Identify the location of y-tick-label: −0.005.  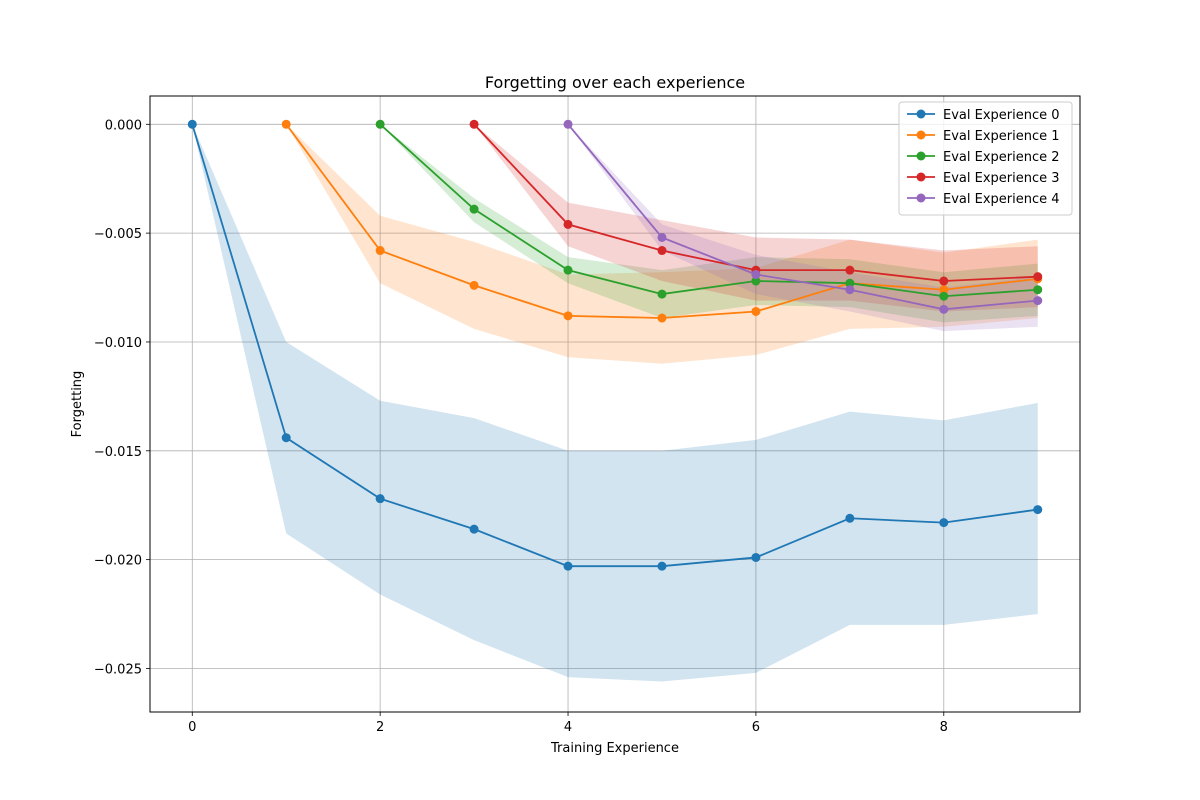
(118, 234).